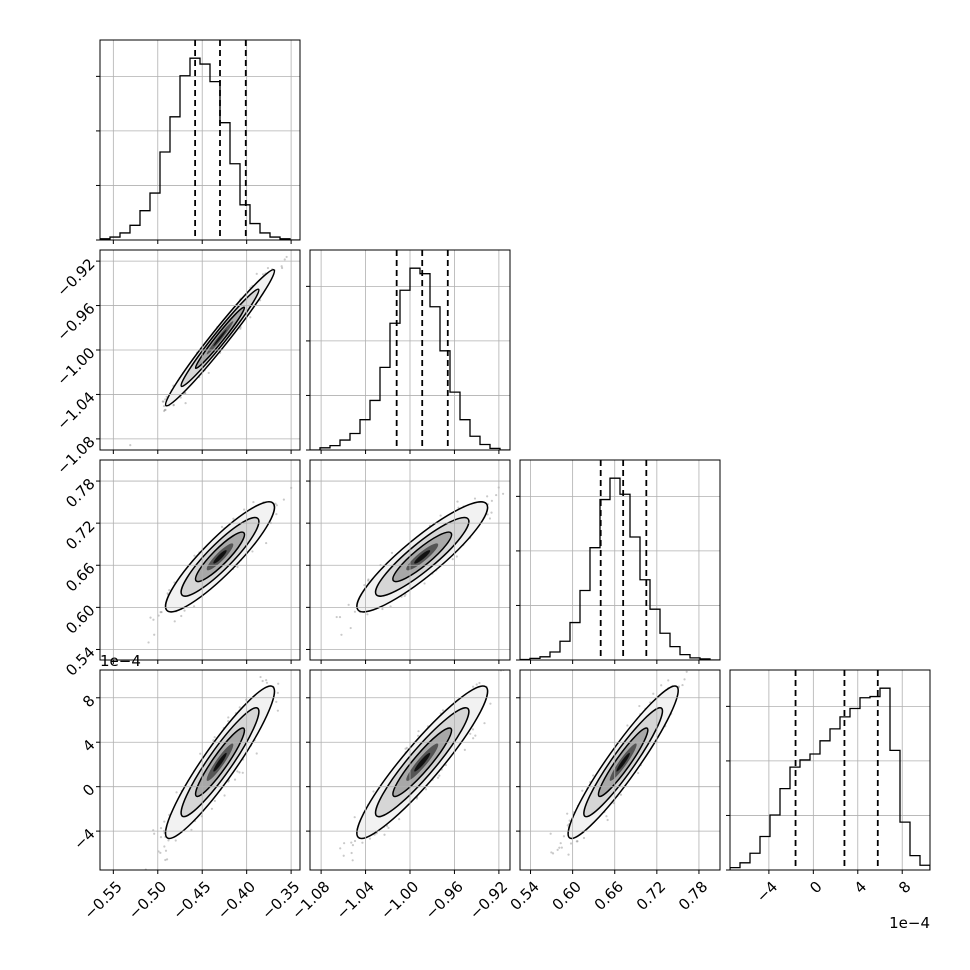  I want to click on x-tick-label: −0.92, so click(488, 900).